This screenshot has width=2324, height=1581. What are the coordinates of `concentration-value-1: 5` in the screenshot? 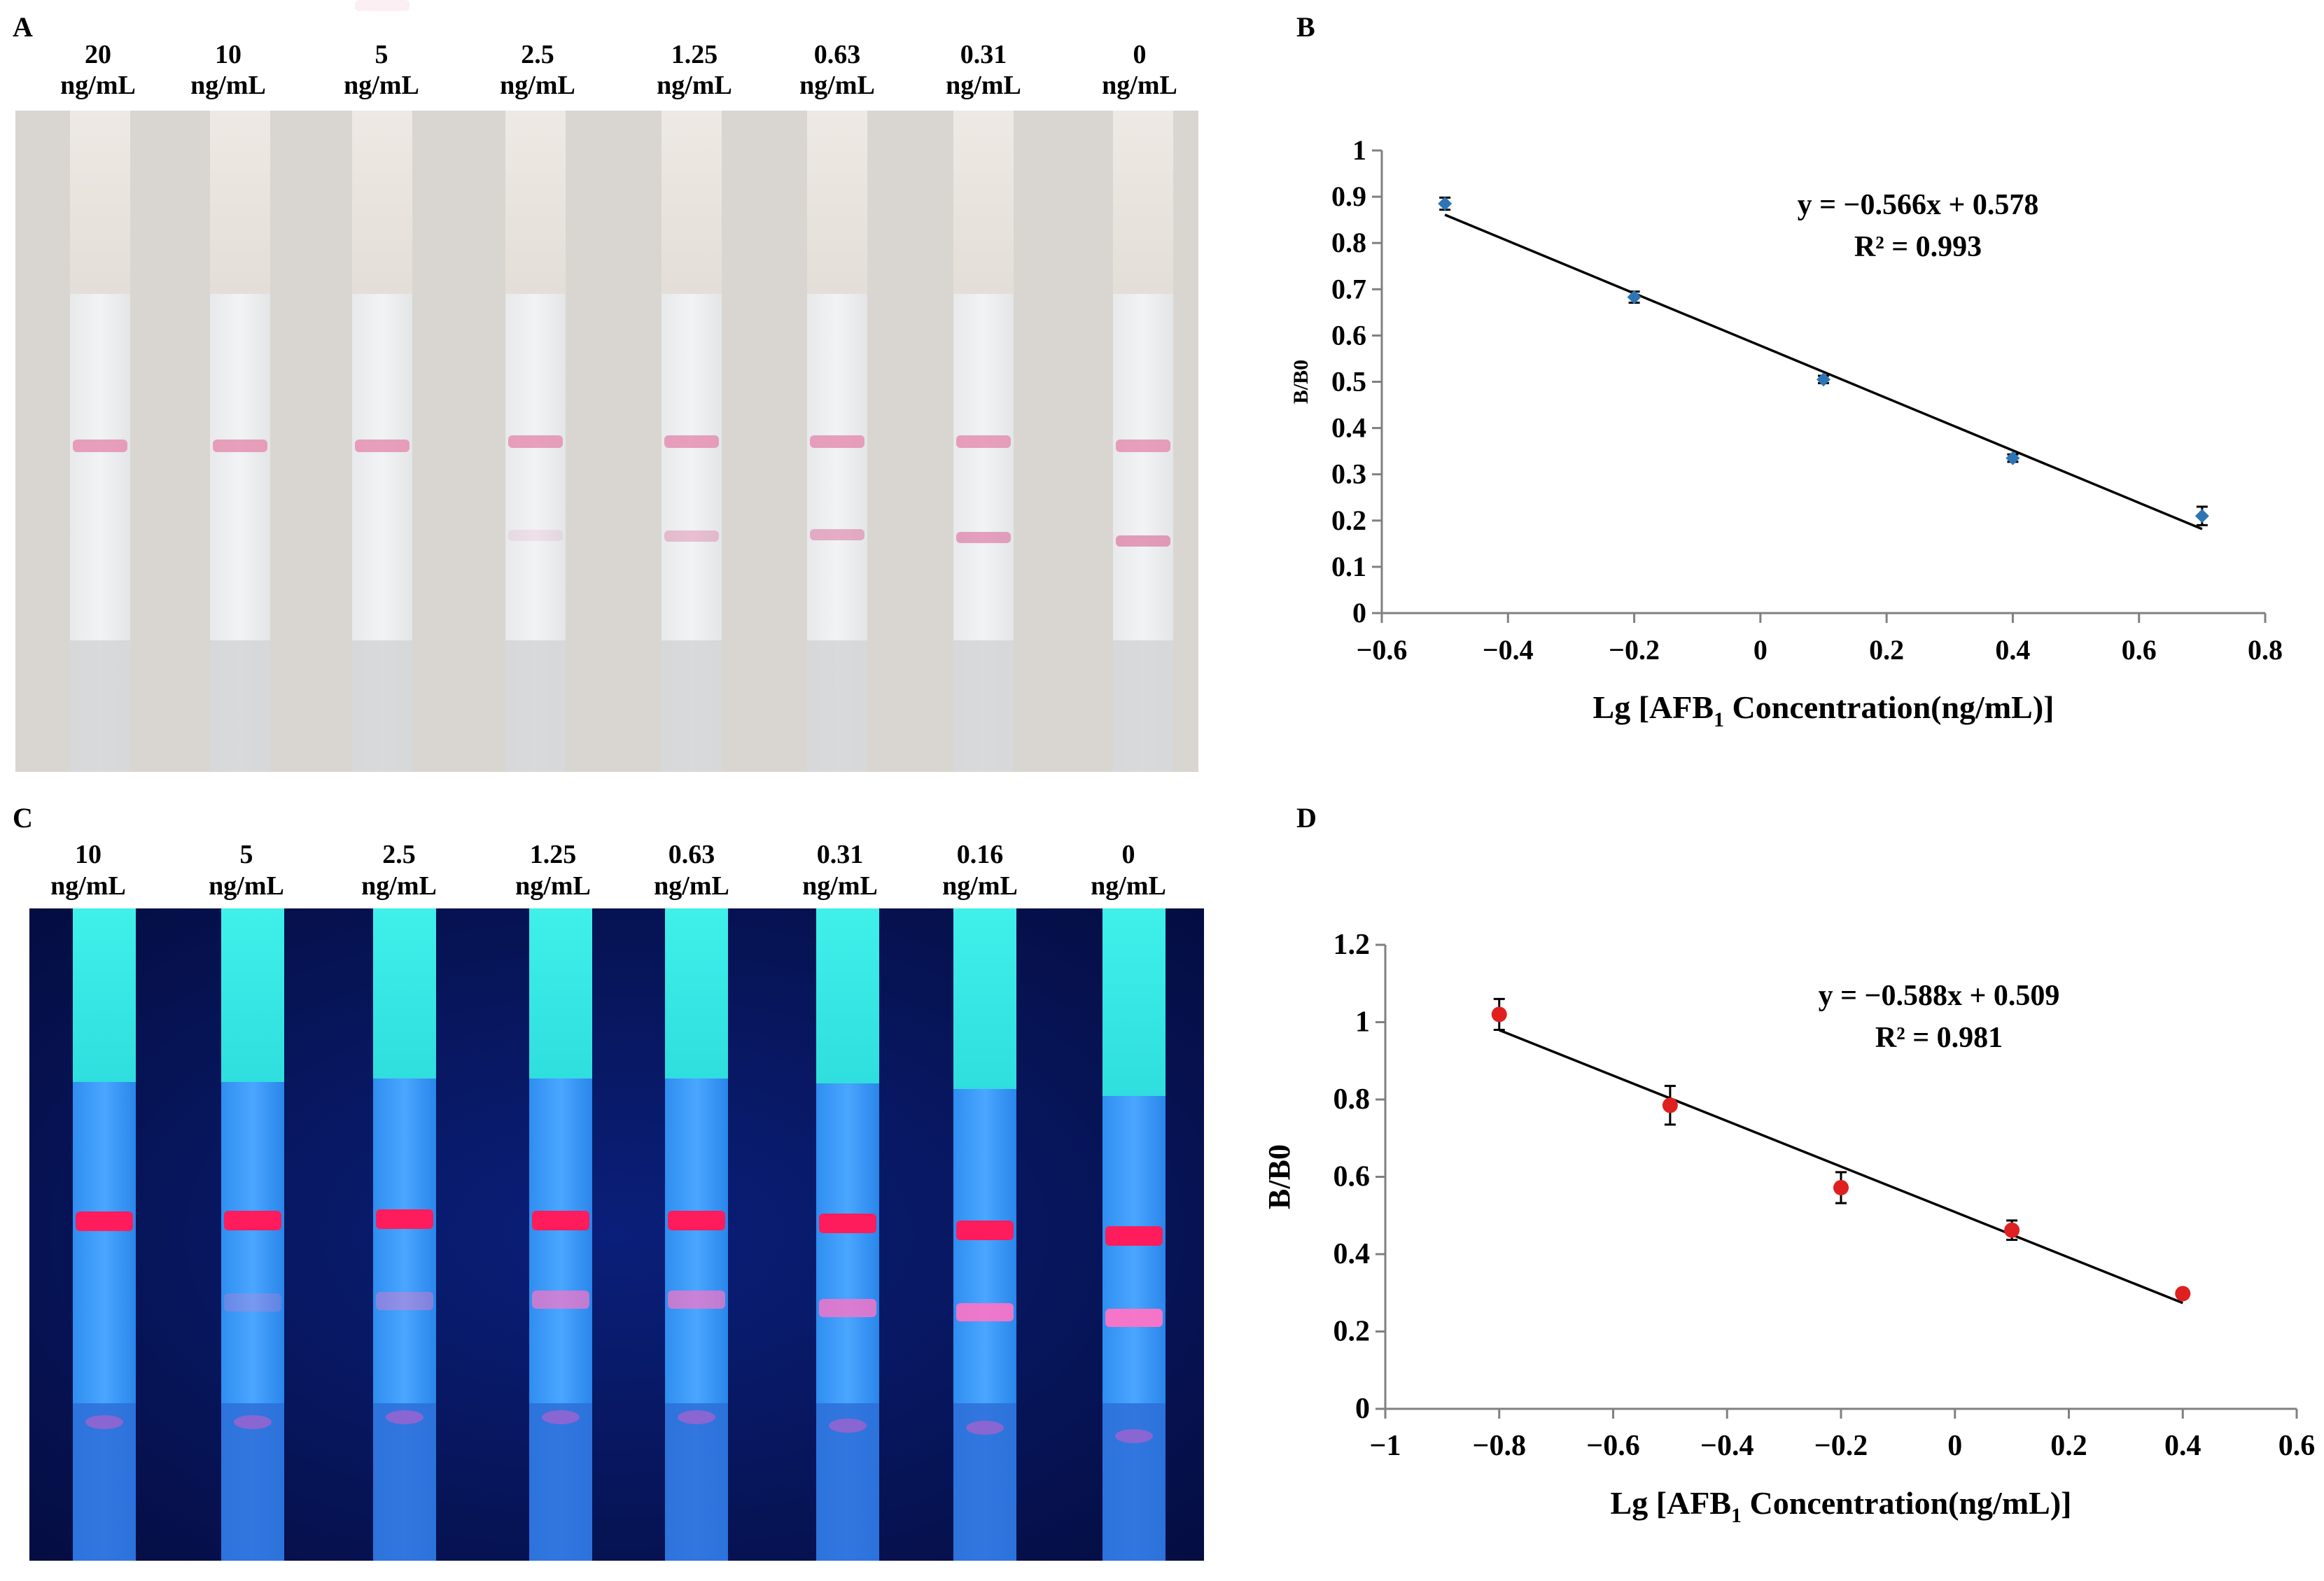 It's located at (246, 855).